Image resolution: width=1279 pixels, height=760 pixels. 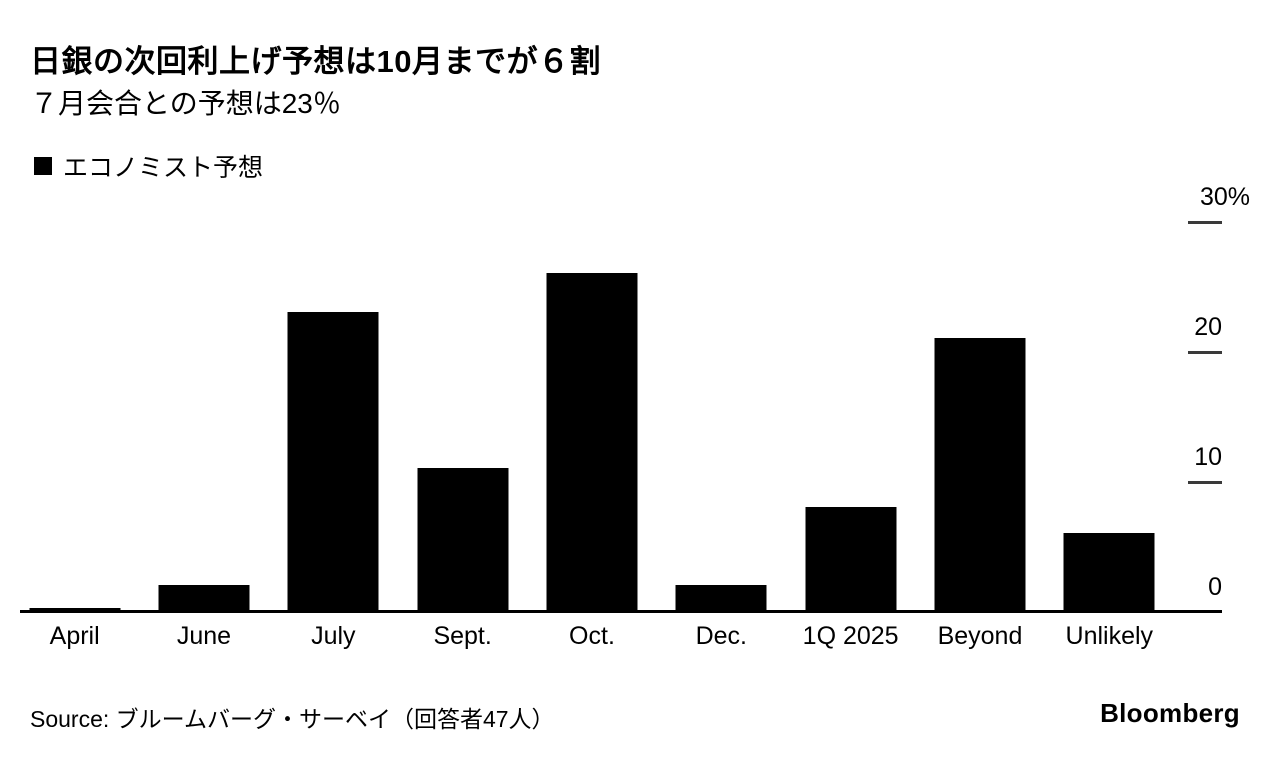 What do you see at coordinates (721, 636) in the screenshot?
I see `x-axis-label: Dec.` at bounding box center [721, 636].